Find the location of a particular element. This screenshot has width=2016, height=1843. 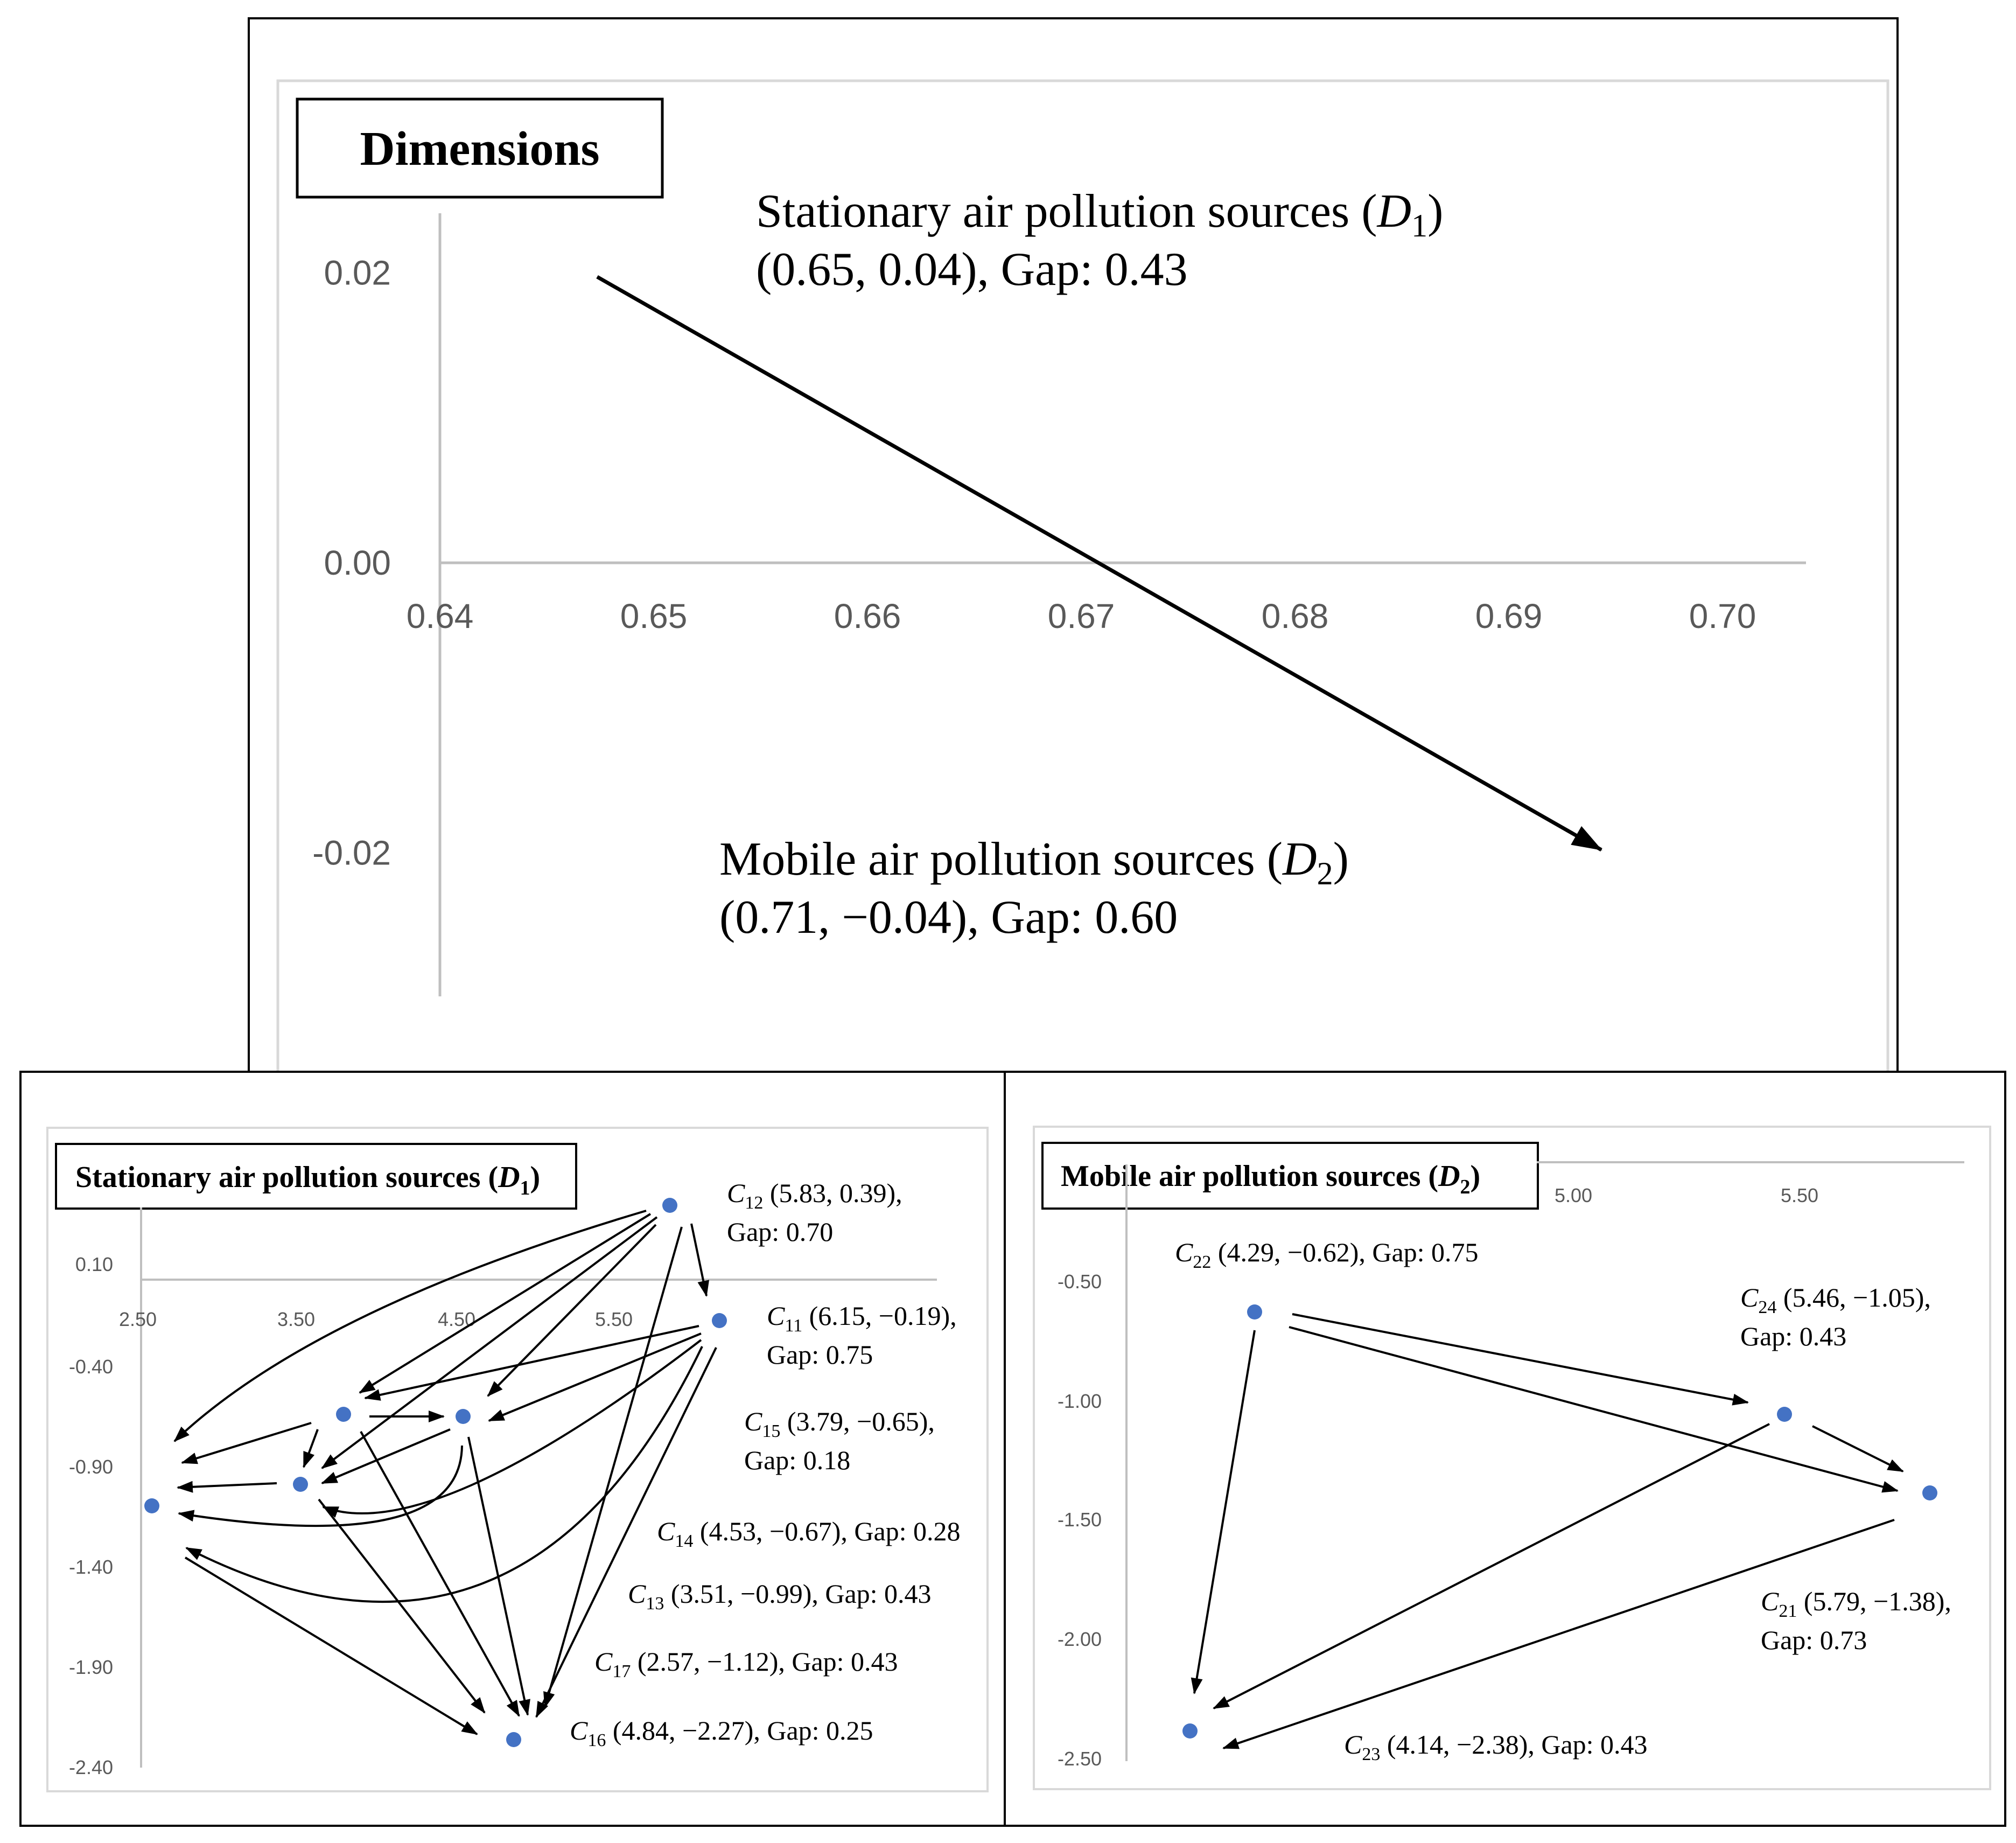

arrow-C22-to-C24 is located at coordinates (1520, 1359).